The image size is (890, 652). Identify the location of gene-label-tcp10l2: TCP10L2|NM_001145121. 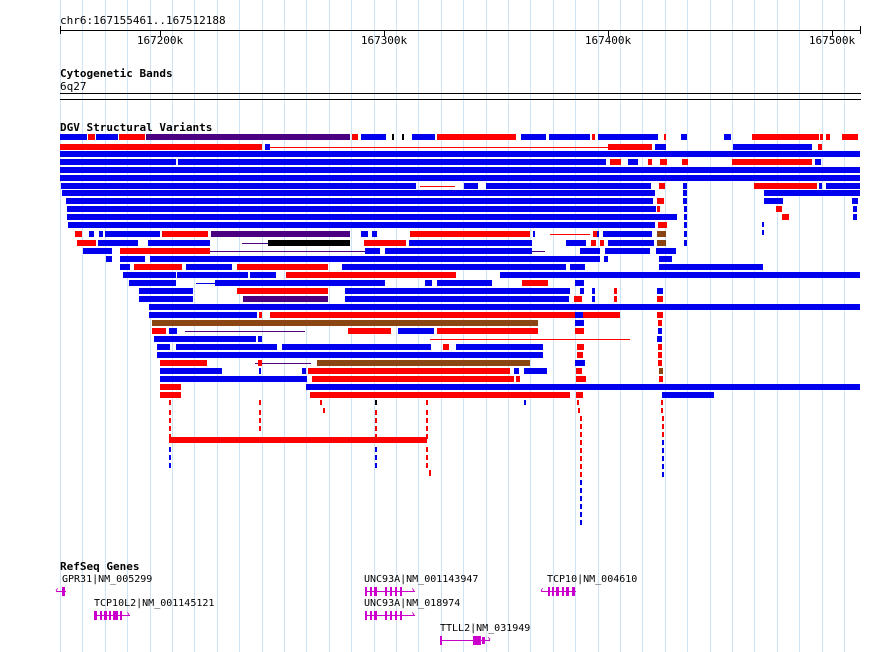
(154, 603).